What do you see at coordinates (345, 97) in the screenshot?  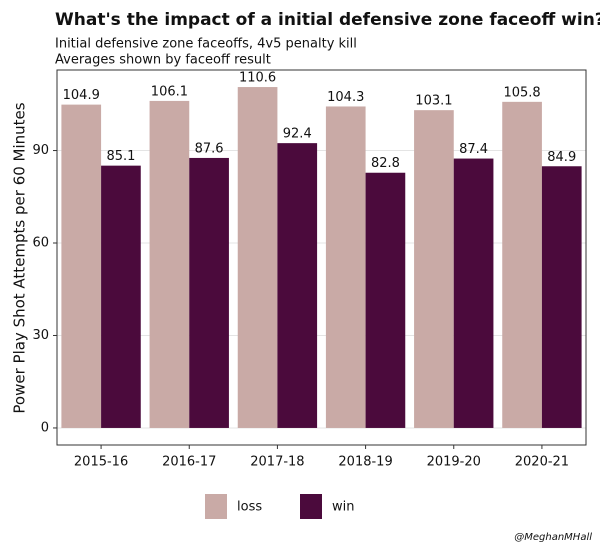 I see `value-label: 104.3` at bounding box center [345, 97].